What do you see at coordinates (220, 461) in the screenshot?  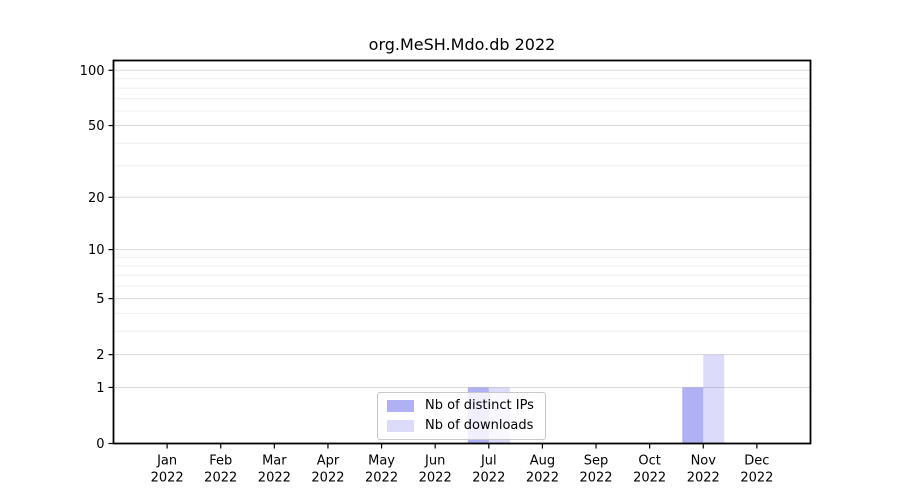 I see `x-tick-label-month: Feb` at bounding box center [220, 461].